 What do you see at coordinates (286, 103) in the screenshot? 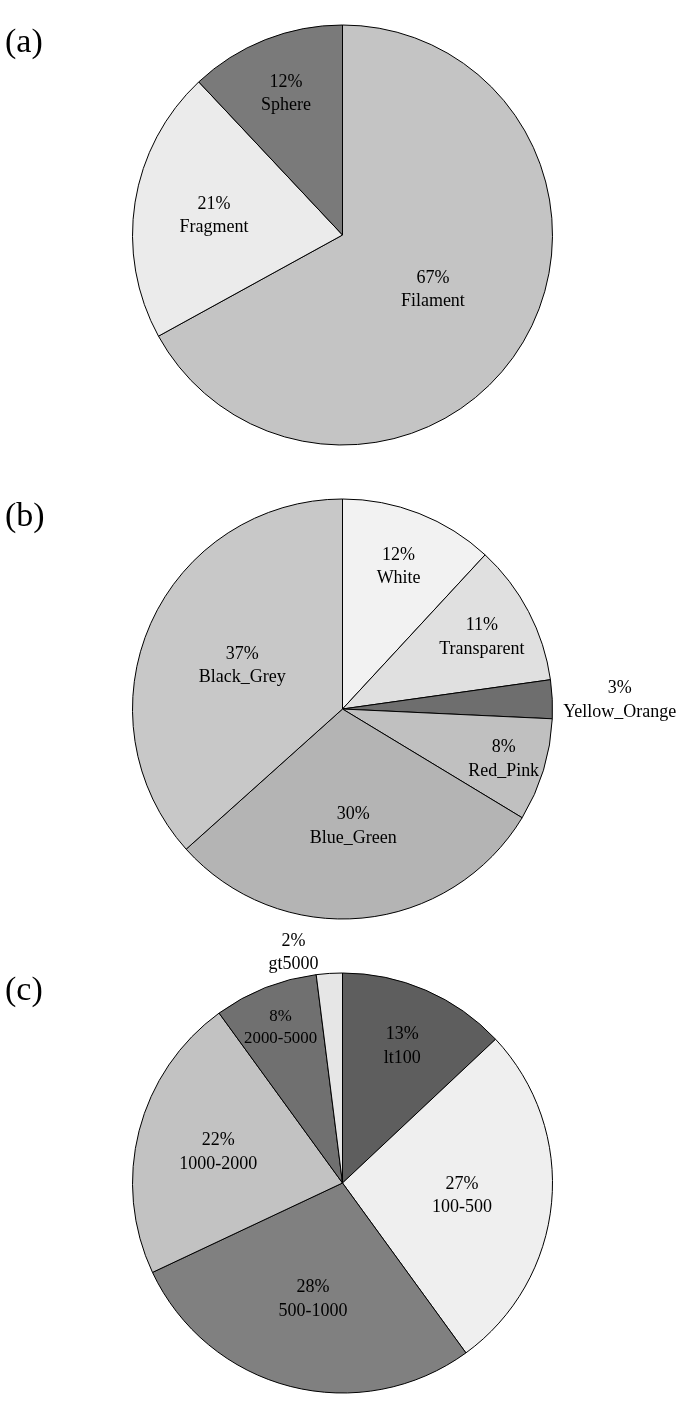
I see `slice-label: Sphere` at bounding box center [286, 103].